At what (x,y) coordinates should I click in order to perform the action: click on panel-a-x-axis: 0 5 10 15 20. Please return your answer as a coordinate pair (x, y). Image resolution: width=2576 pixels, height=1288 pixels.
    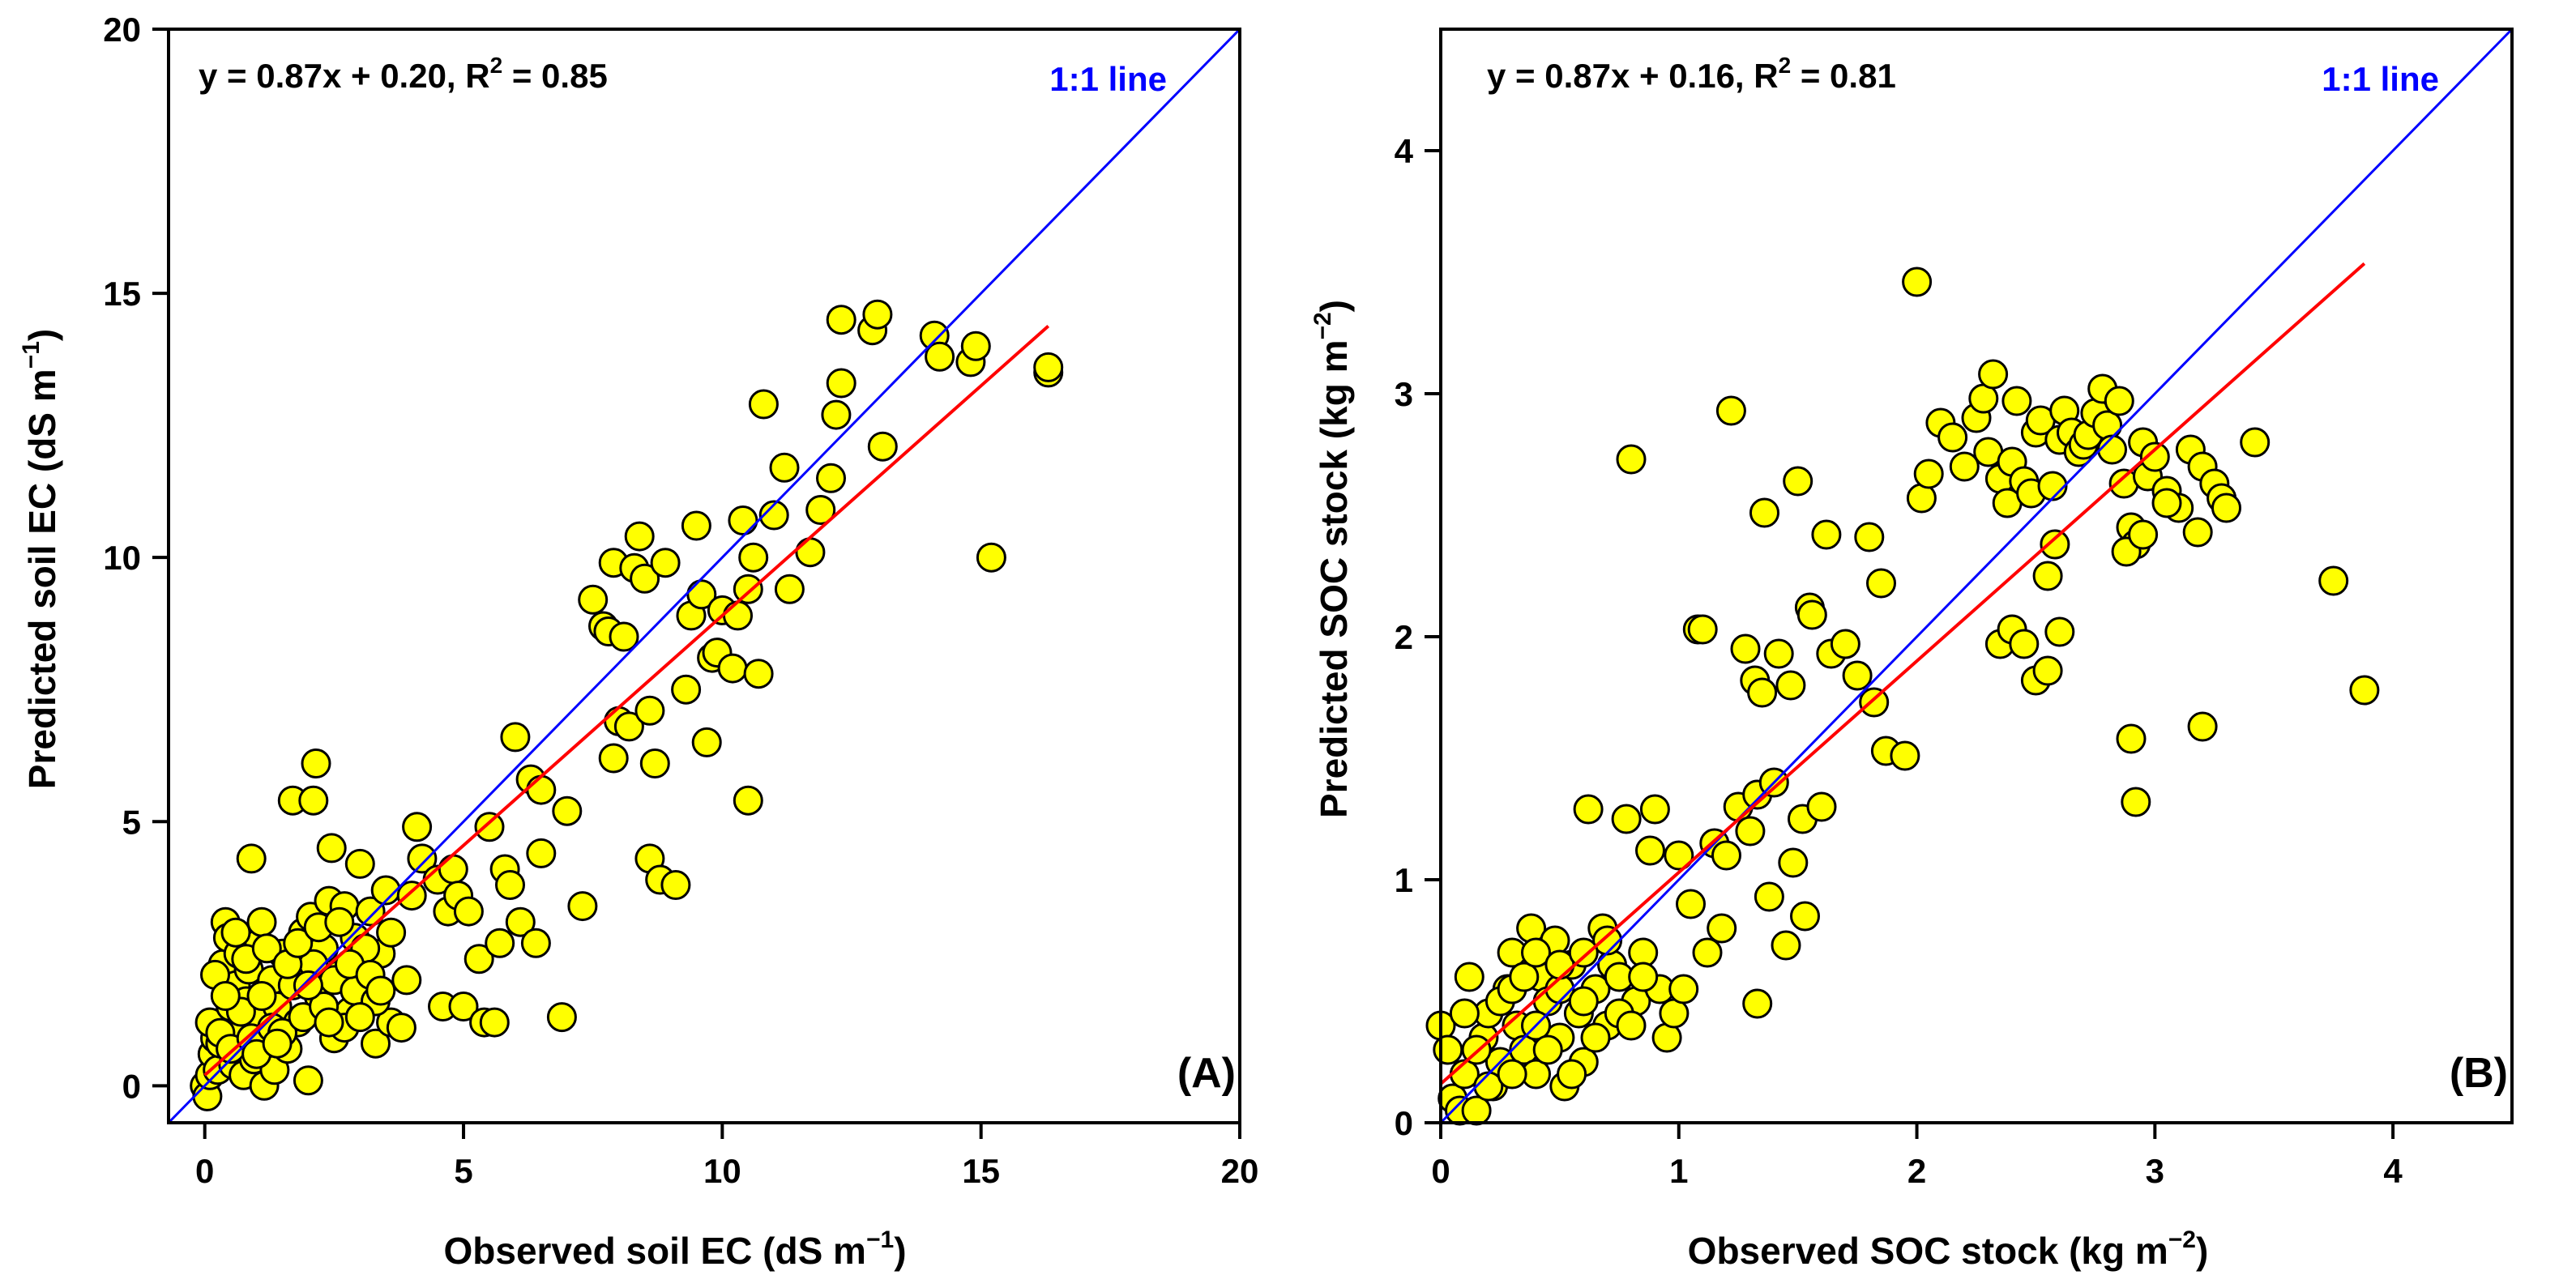
    Looking at the image, I should click on (726, 1157).